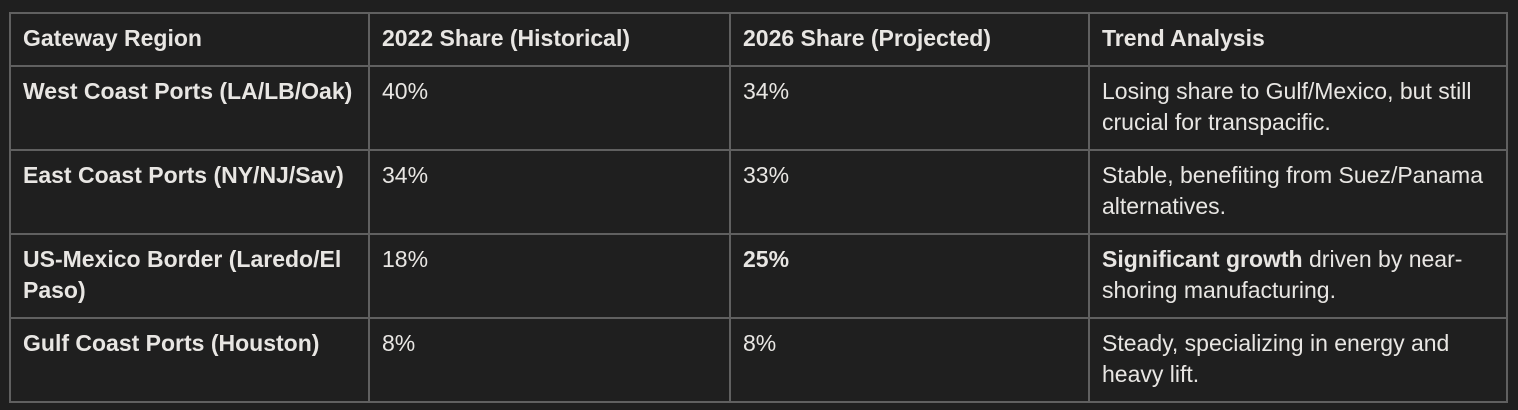  I want to click on region-cell: West Coast Ports (LA/LB/Oak), so click(189, 108).